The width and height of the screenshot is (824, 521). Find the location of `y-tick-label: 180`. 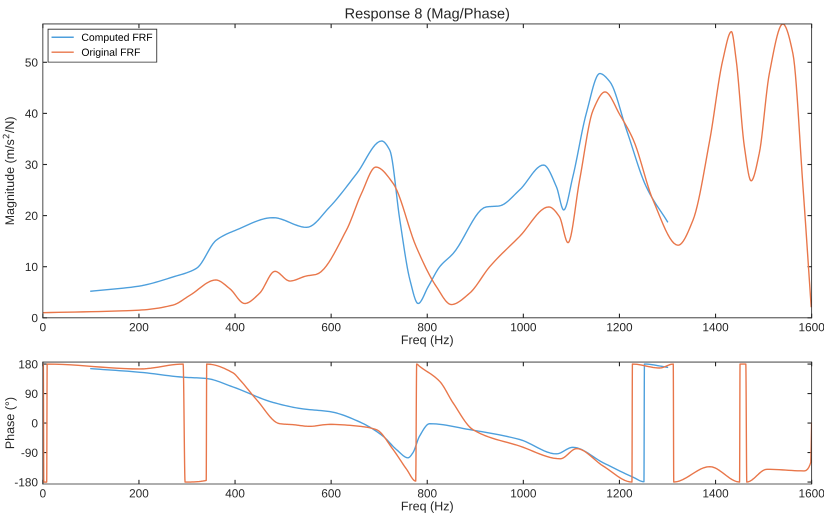

y-tick-label: 180 is located at coordinates (28, 364).